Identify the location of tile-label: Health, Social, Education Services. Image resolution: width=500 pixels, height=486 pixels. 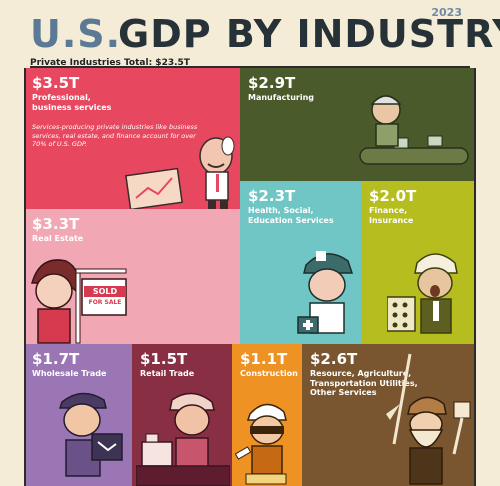
(291, 215).